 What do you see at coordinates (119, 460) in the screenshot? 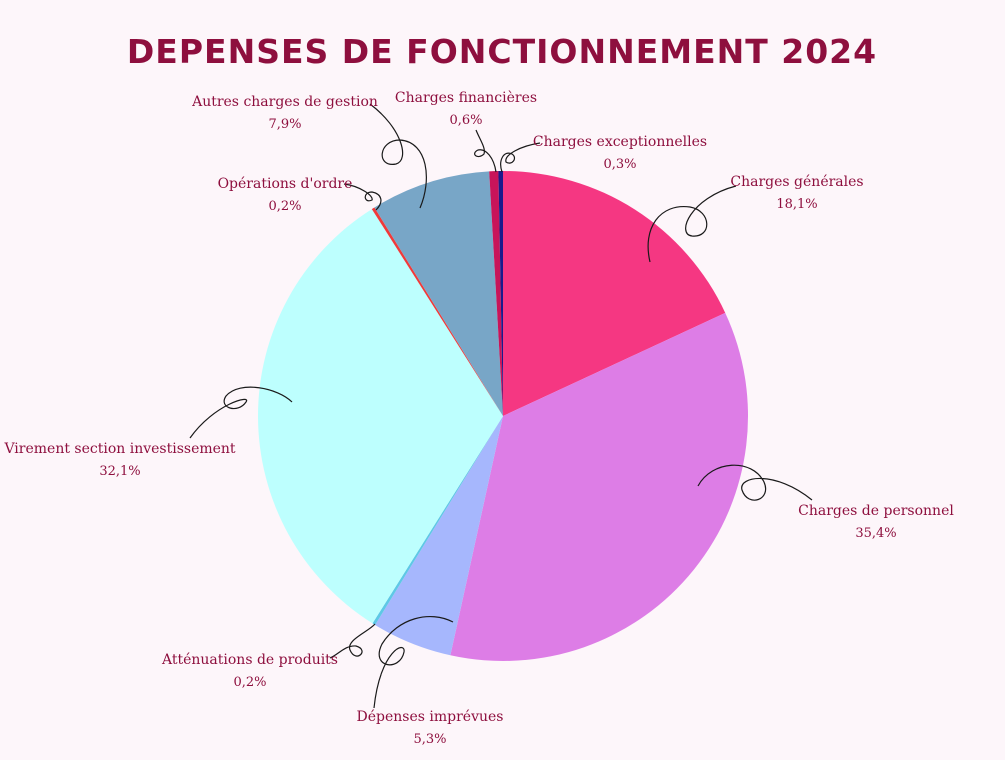
I see `slice-label-virement: Virement section investissement 32,1%` at bounding box center [119, 460].